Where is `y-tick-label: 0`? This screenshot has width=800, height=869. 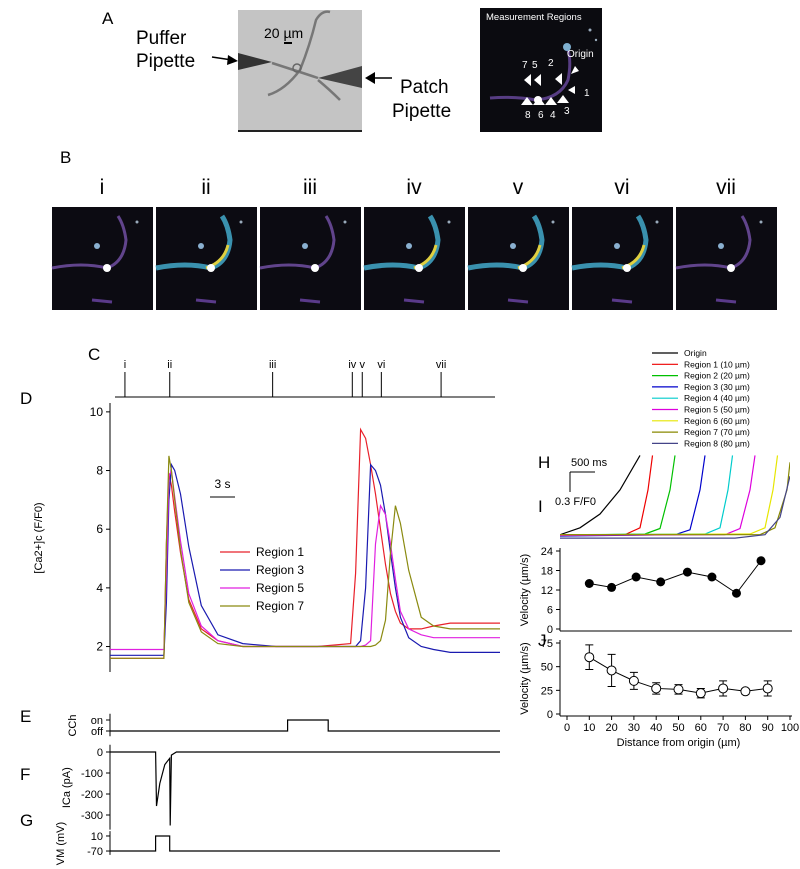
y-tick-label: 0 is located at coordinates (550, 630).